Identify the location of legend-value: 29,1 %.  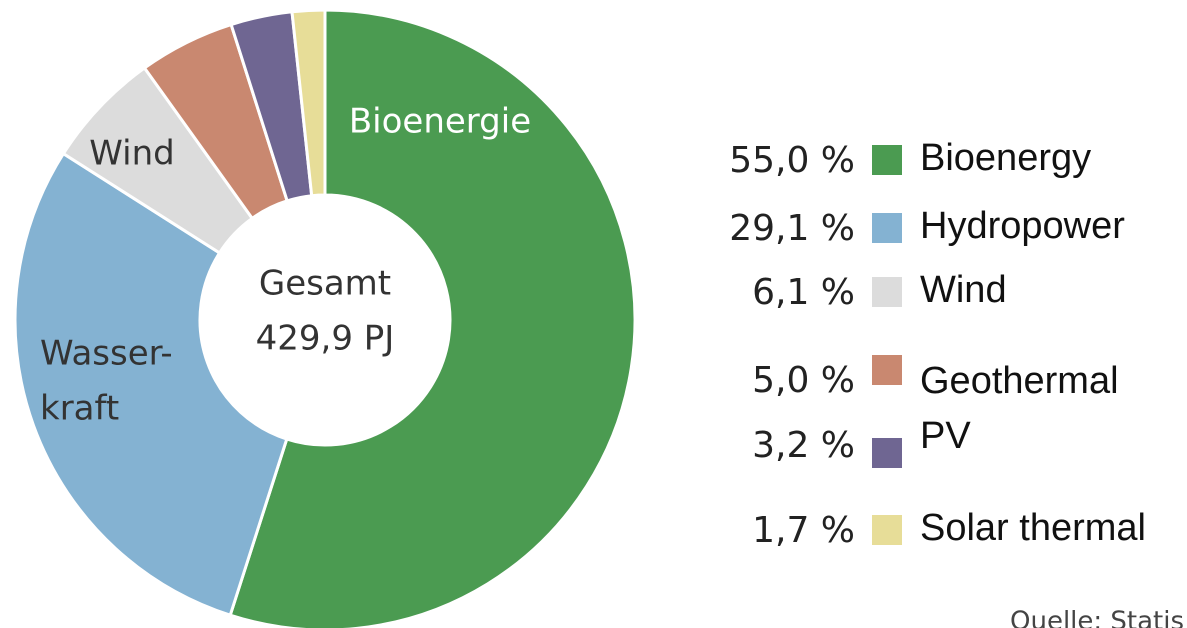
(792, 228).